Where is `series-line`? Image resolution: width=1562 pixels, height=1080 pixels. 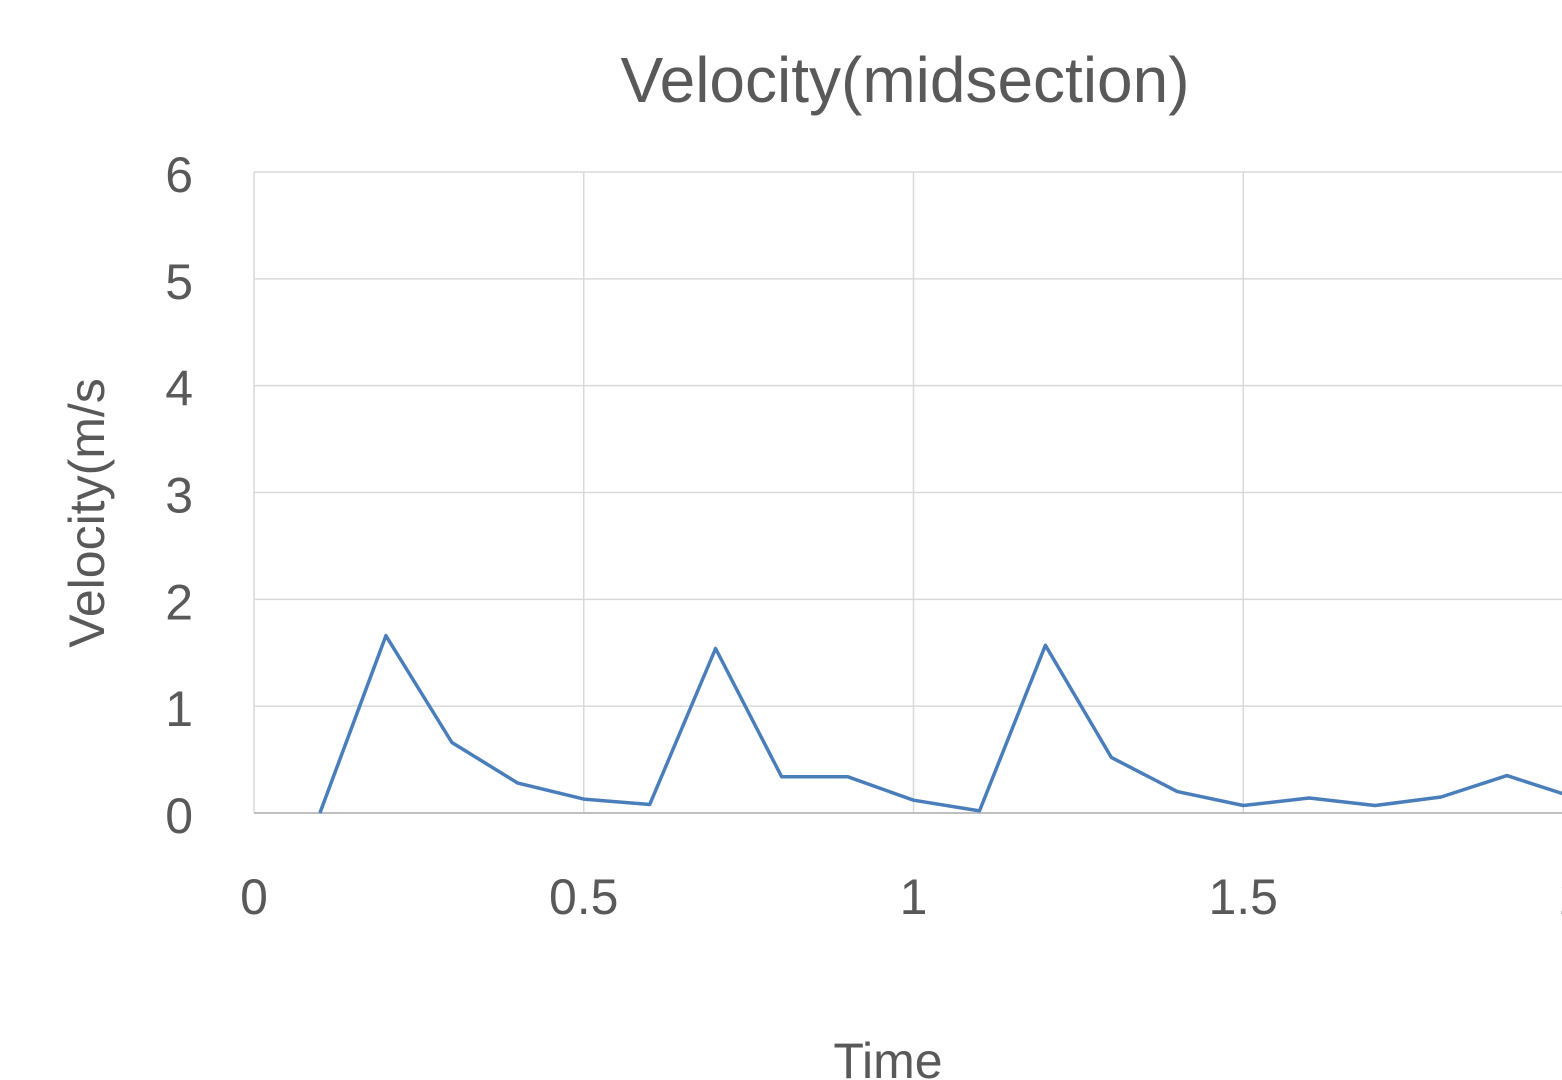
series-line is located at coordinates (940, 723).